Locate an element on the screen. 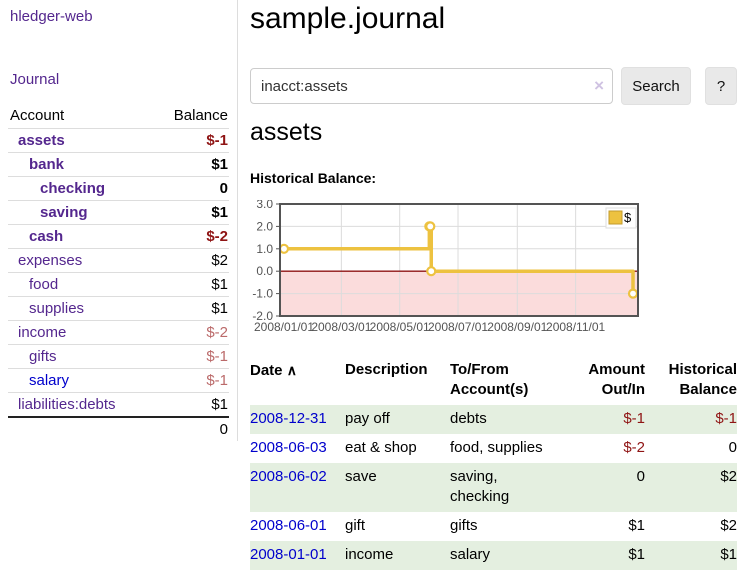 The width and height of the screenshot is (742, 582). transaction-accounts: debts is located at coordinates (512, 419).